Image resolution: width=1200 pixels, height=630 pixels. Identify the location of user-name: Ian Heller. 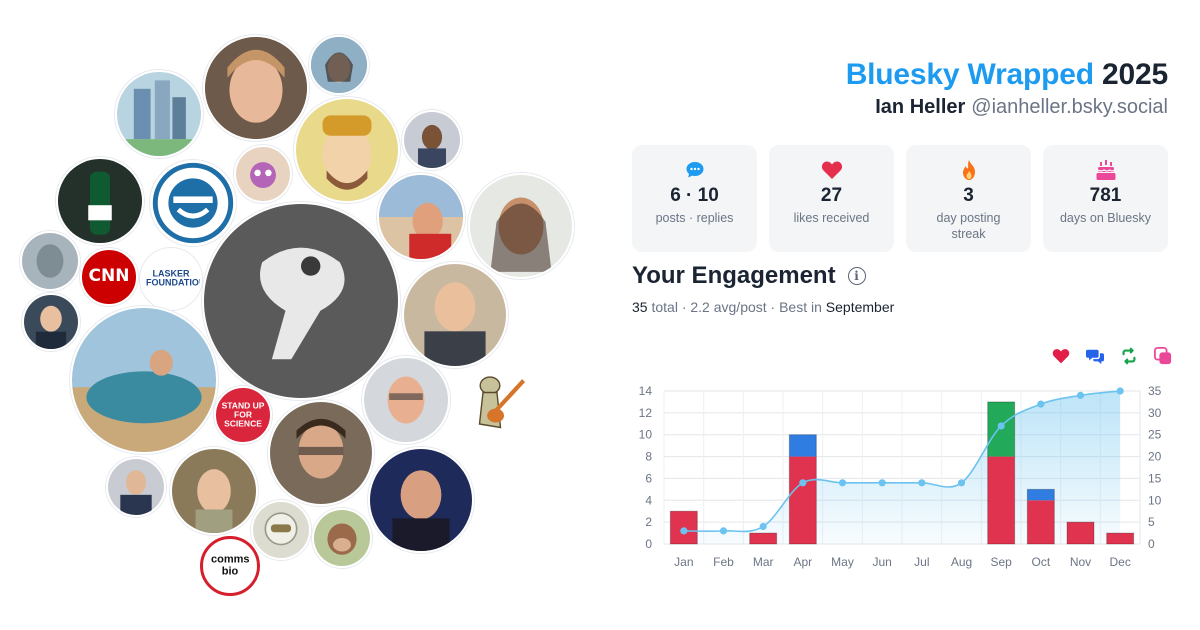
(920, 107).